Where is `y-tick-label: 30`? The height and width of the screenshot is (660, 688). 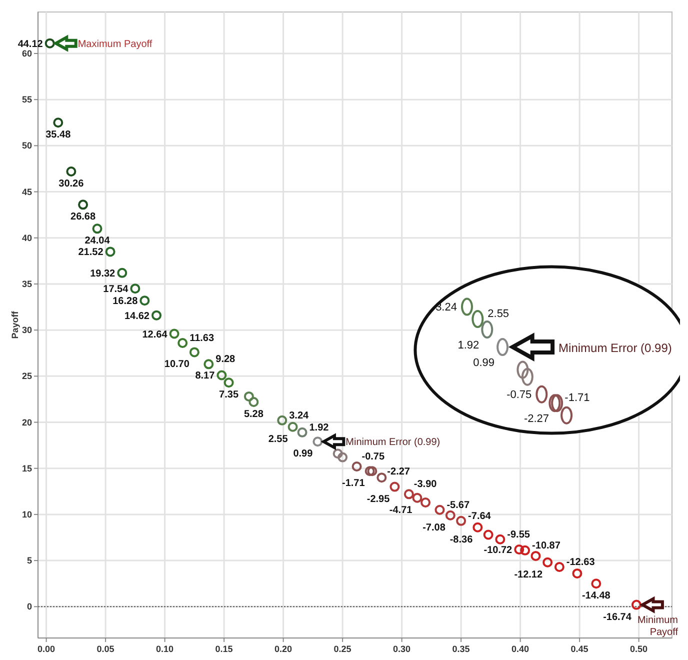 y-tick-label: 30 is located at coordinates (27, 330).